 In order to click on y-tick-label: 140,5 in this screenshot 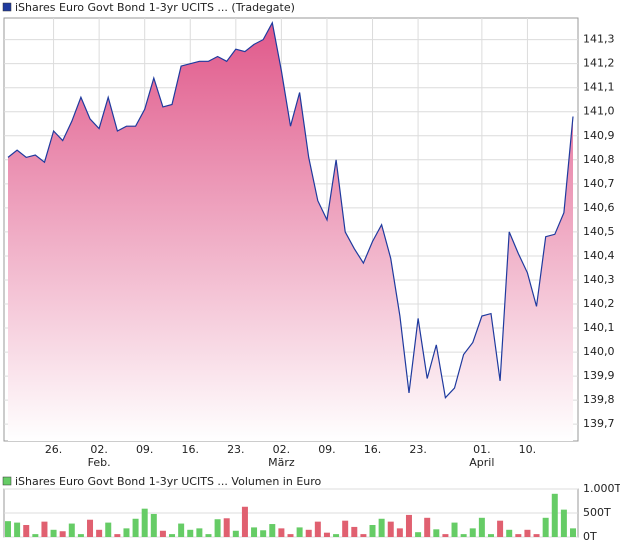, I will do `click(599, 231)`.